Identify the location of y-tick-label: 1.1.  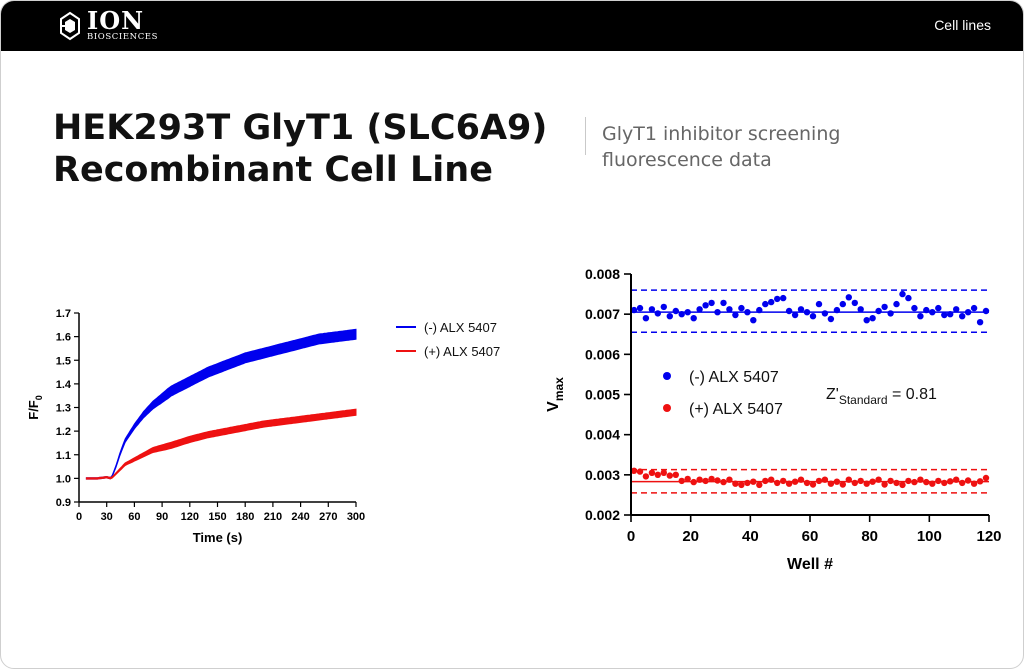
(63, 456).